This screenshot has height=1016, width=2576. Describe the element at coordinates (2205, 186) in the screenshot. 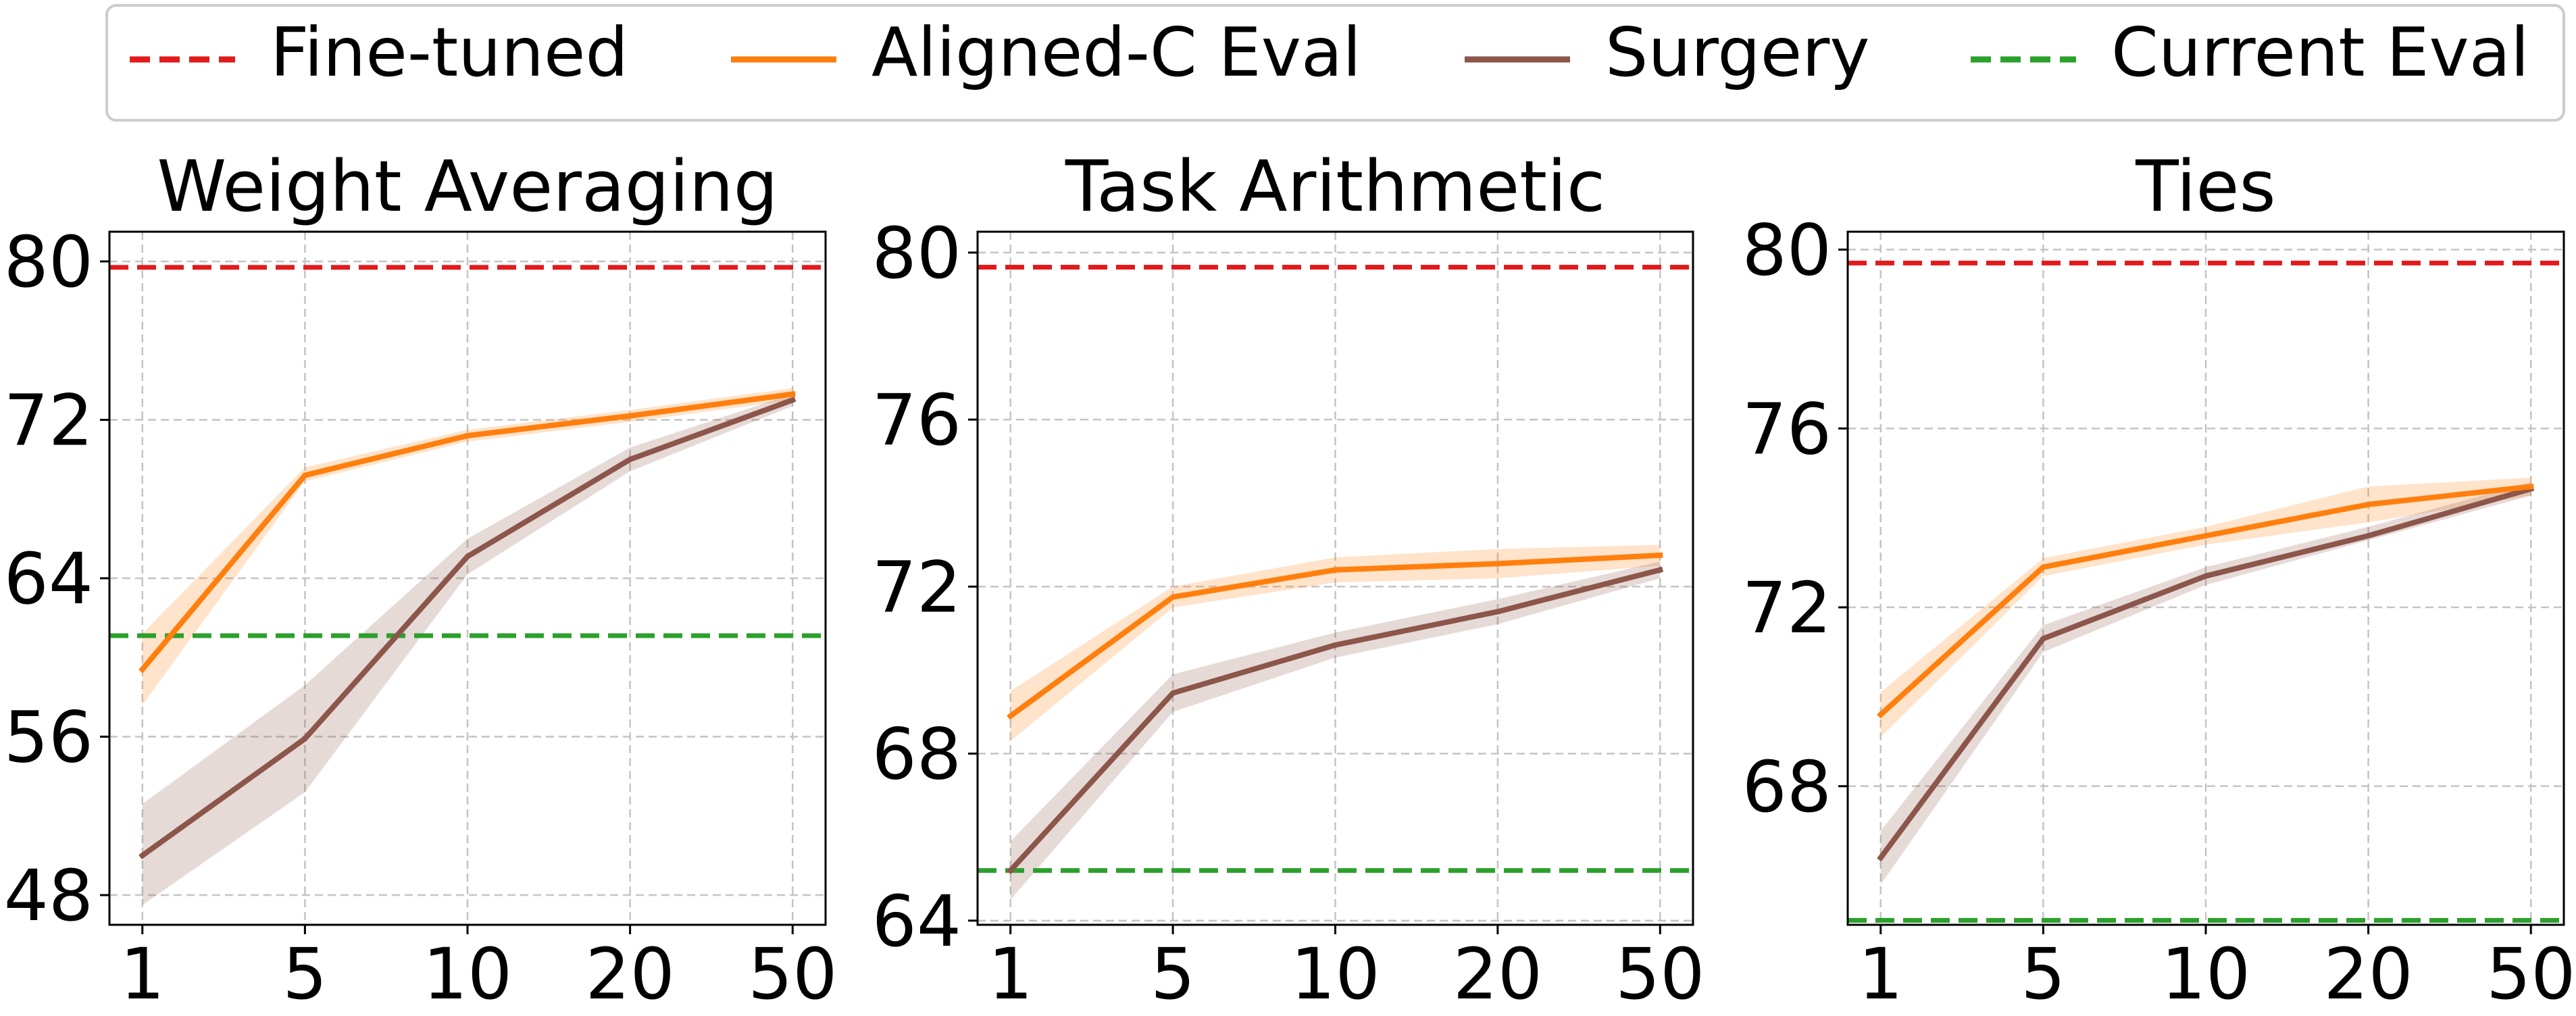

I see `subplot-title: Ties` at that location.